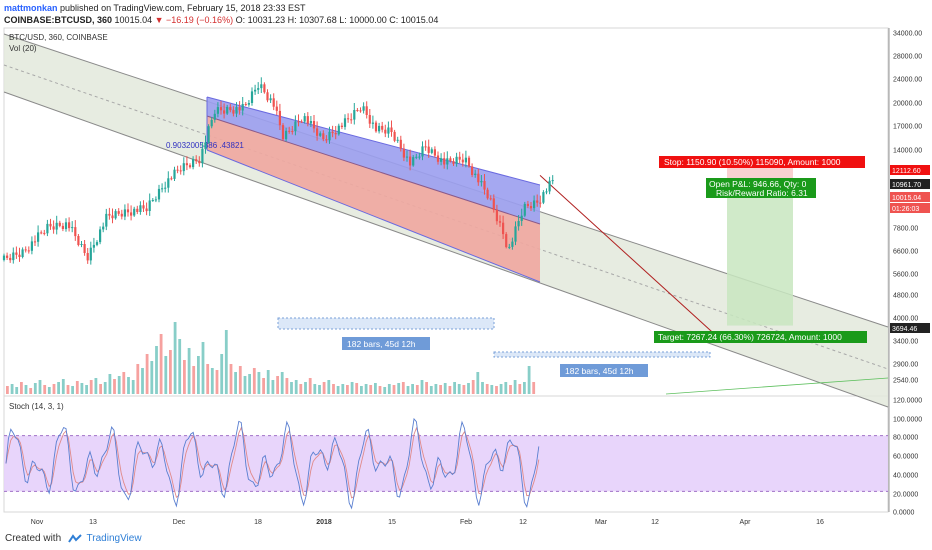 This screenshot has width=932, height=550. Describe the element at coordinates (114, 538) in the screenshot. I see `tradingview-brand: TradingView` at that location.